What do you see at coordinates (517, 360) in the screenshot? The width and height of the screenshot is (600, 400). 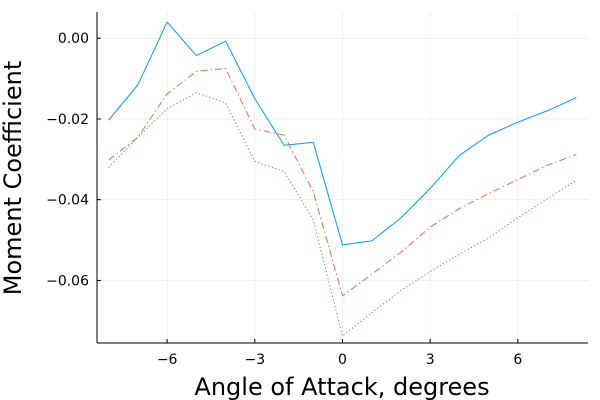 I see `x-tick-label: 6` at bounding box center [517, 360].